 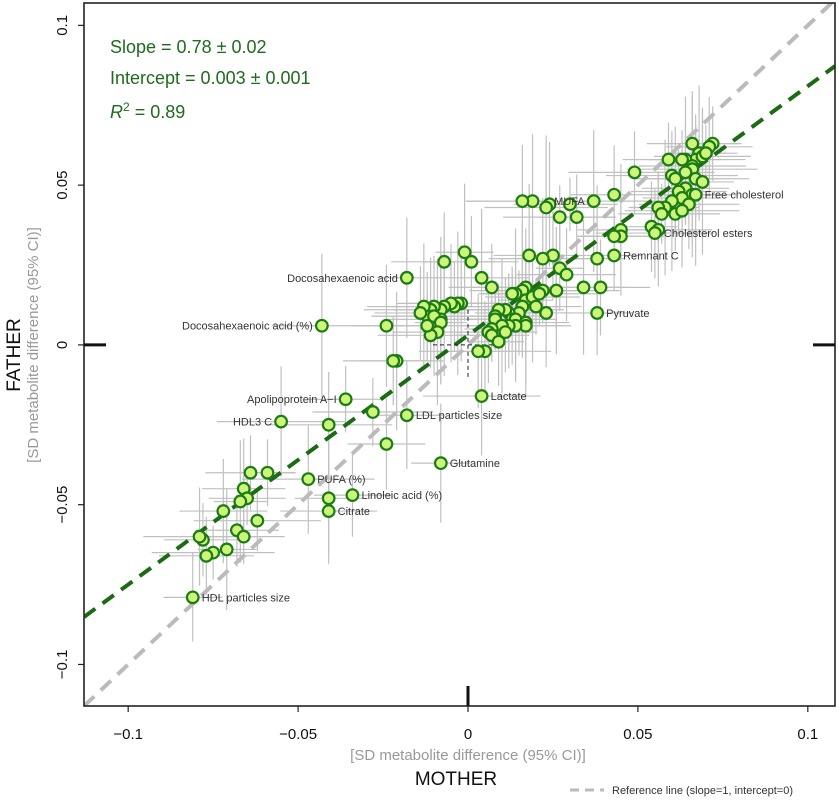 I want to click on x-axis-subtitle: [SD metabolite difference (95% CI)], so click(x=468, y=755).